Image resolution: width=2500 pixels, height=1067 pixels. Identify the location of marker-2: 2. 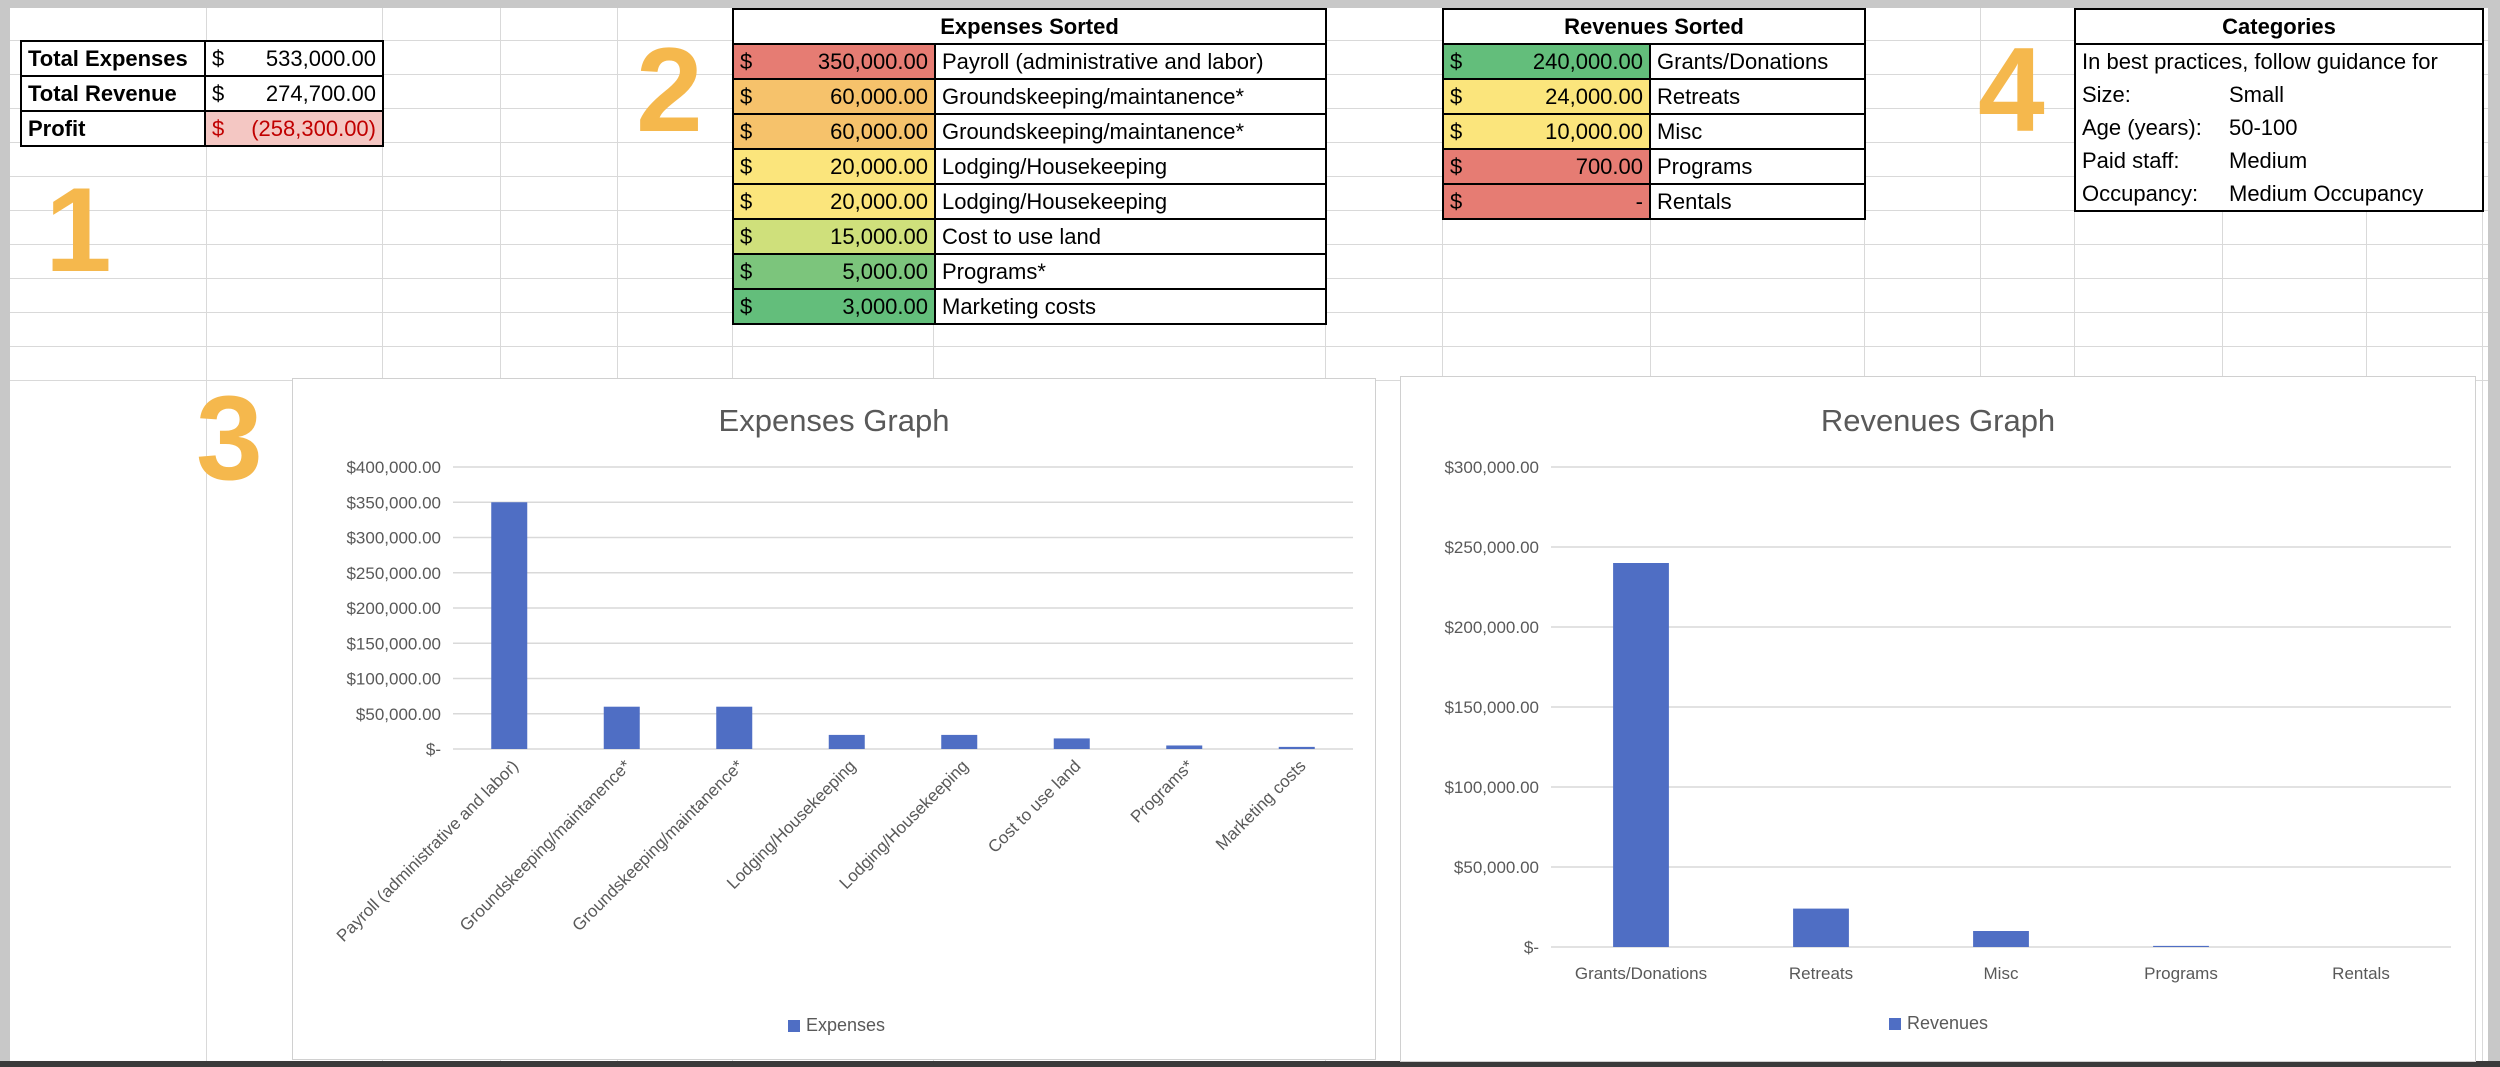
(669, 90).